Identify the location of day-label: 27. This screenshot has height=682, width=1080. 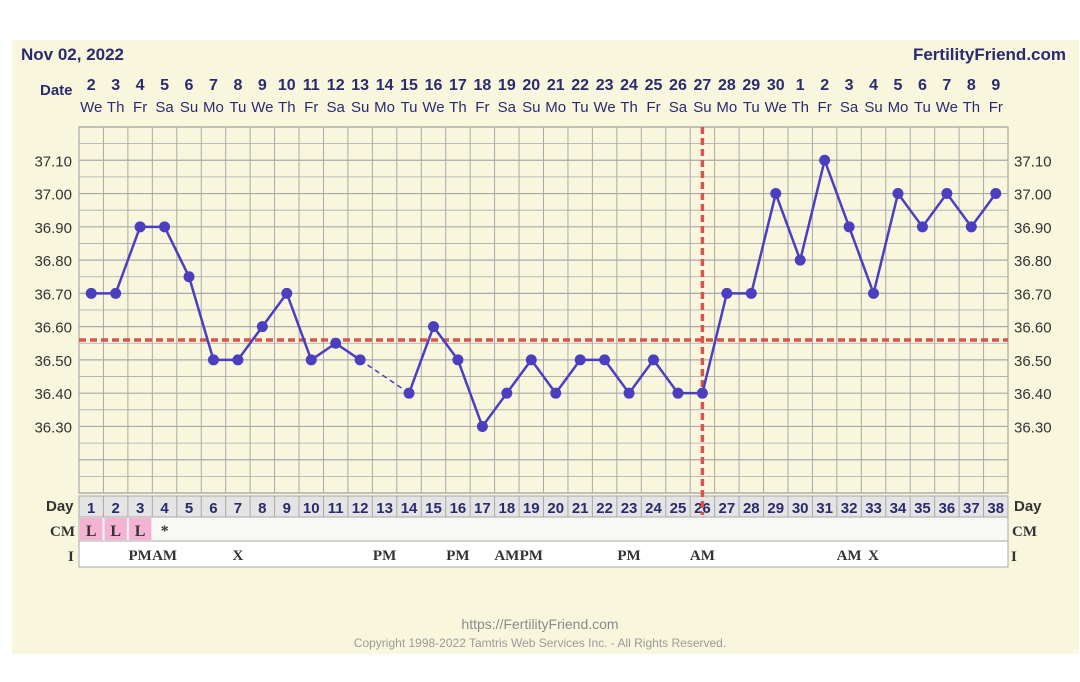
(727, 508).